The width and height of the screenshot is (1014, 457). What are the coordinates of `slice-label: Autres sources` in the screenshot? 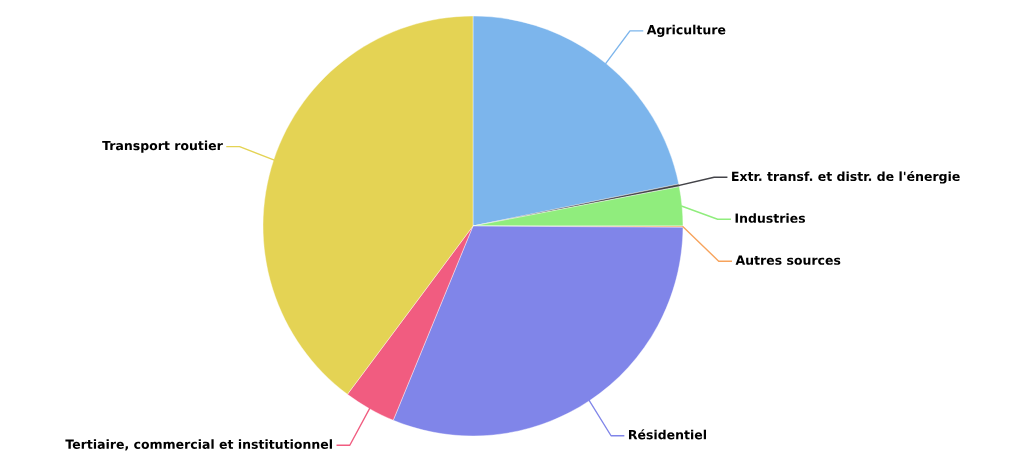 It's located at (788, 260).